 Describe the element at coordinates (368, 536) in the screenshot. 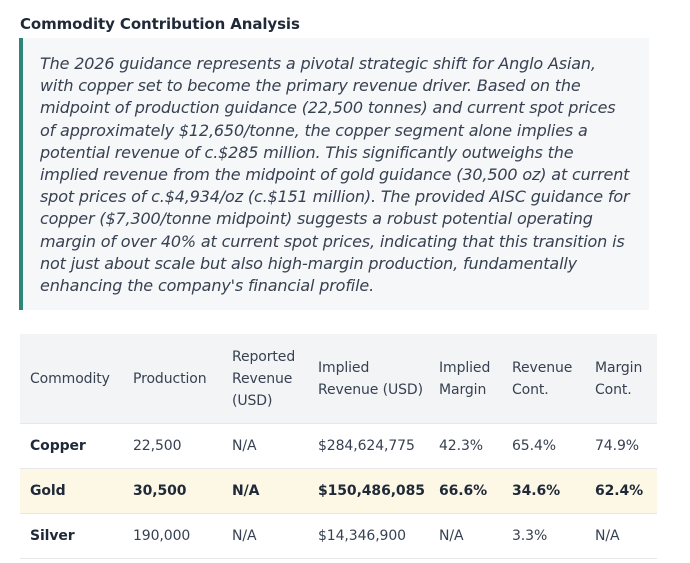

I see `cell-implied-revenue: $14,346,900` at that location.